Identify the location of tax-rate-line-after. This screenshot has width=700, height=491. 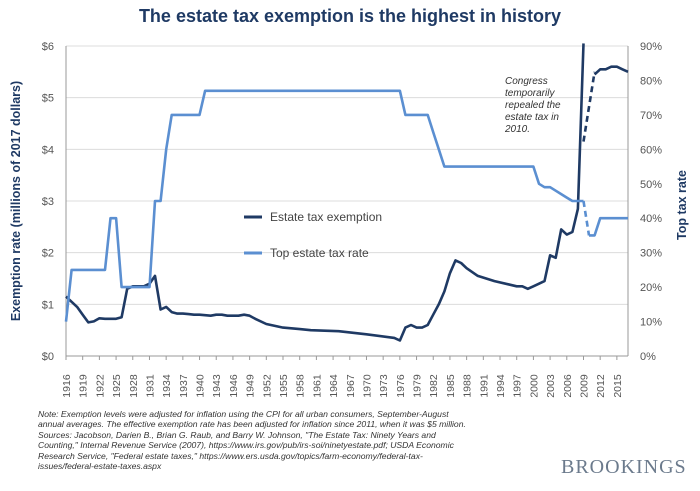
(608, 226).